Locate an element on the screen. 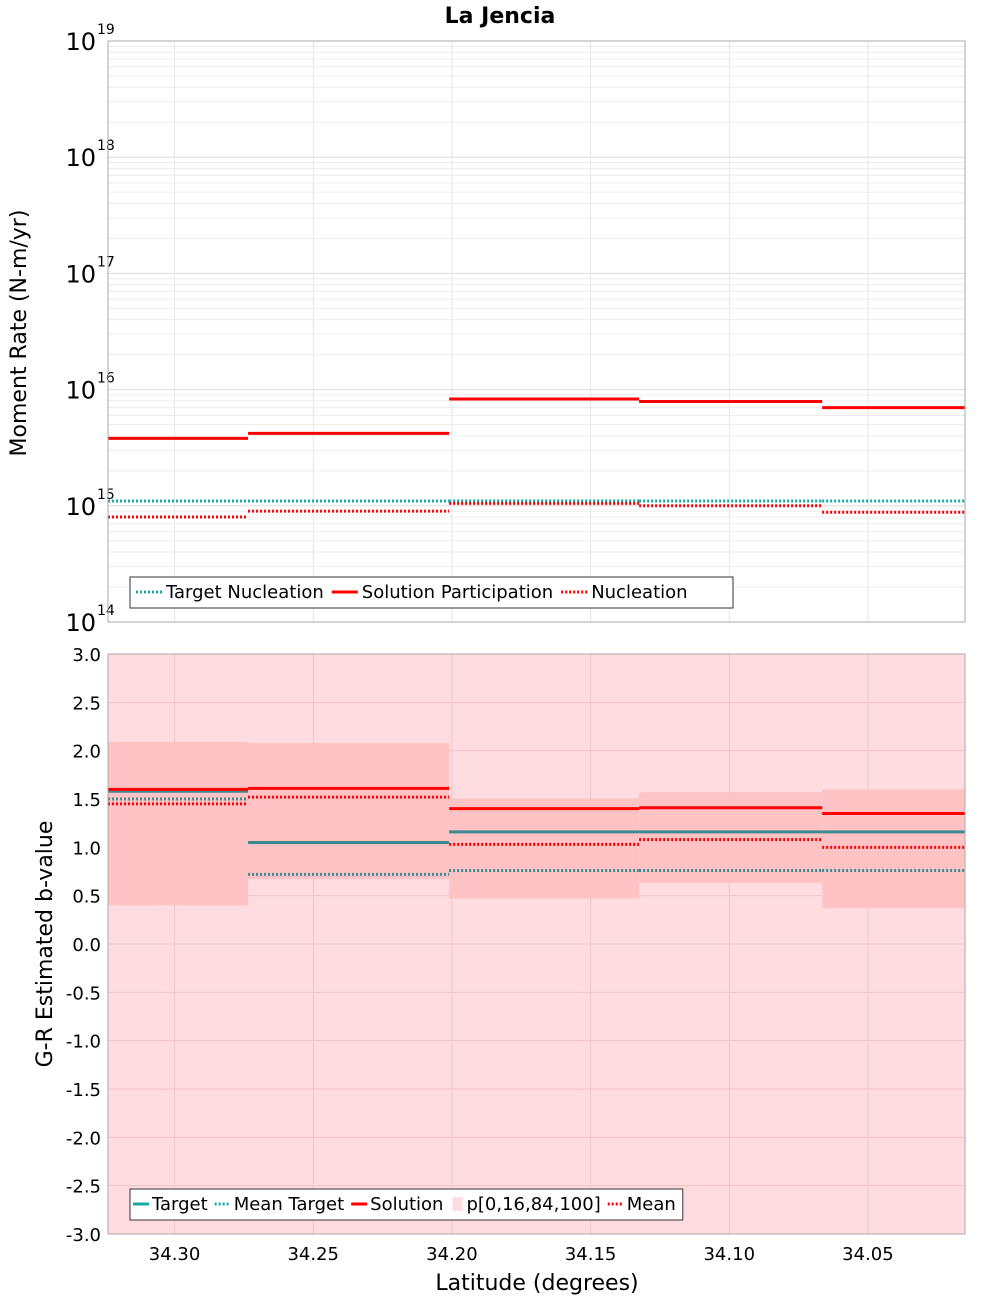 The height and width of the screenshot is (1300, 1000). bottom-legend-label: Mean is located at coordinates (651, 1204).